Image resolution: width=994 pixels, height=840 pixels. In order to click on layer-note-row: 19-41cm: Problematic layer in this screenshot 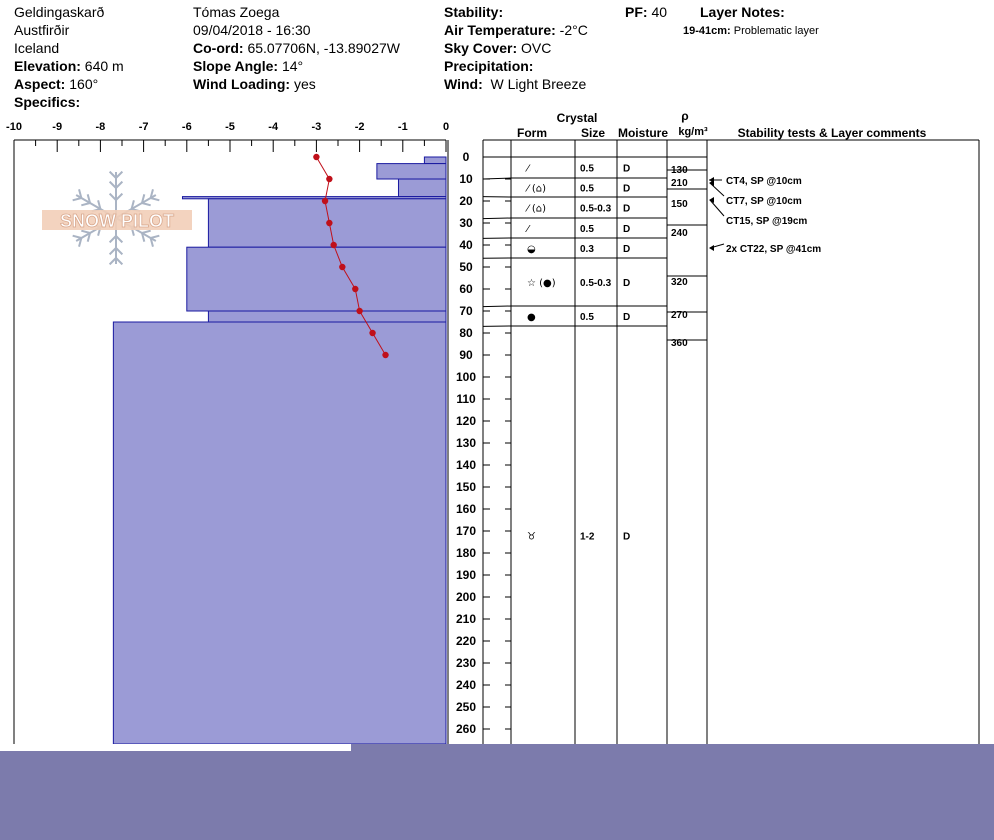, I will do `click(751, 31)`.